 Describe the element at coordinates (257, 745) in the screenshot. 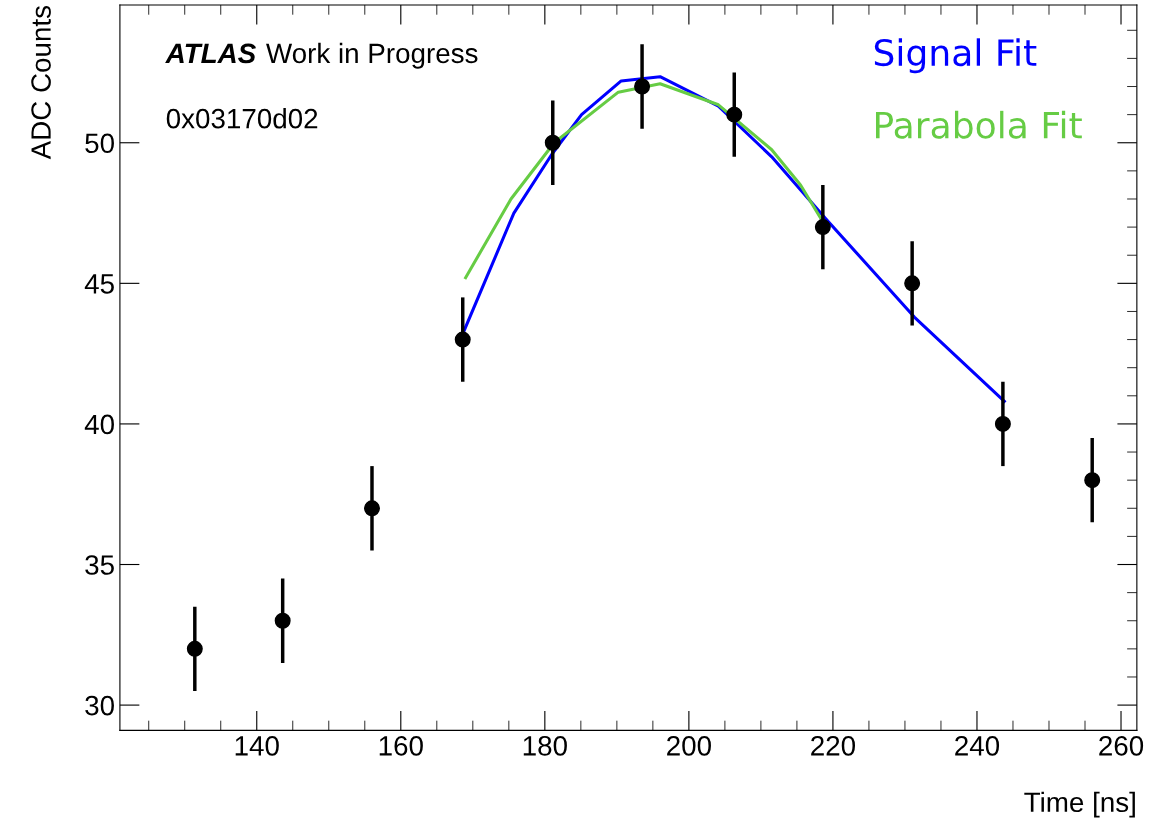

I see `x-tick-label: 140` at that location.